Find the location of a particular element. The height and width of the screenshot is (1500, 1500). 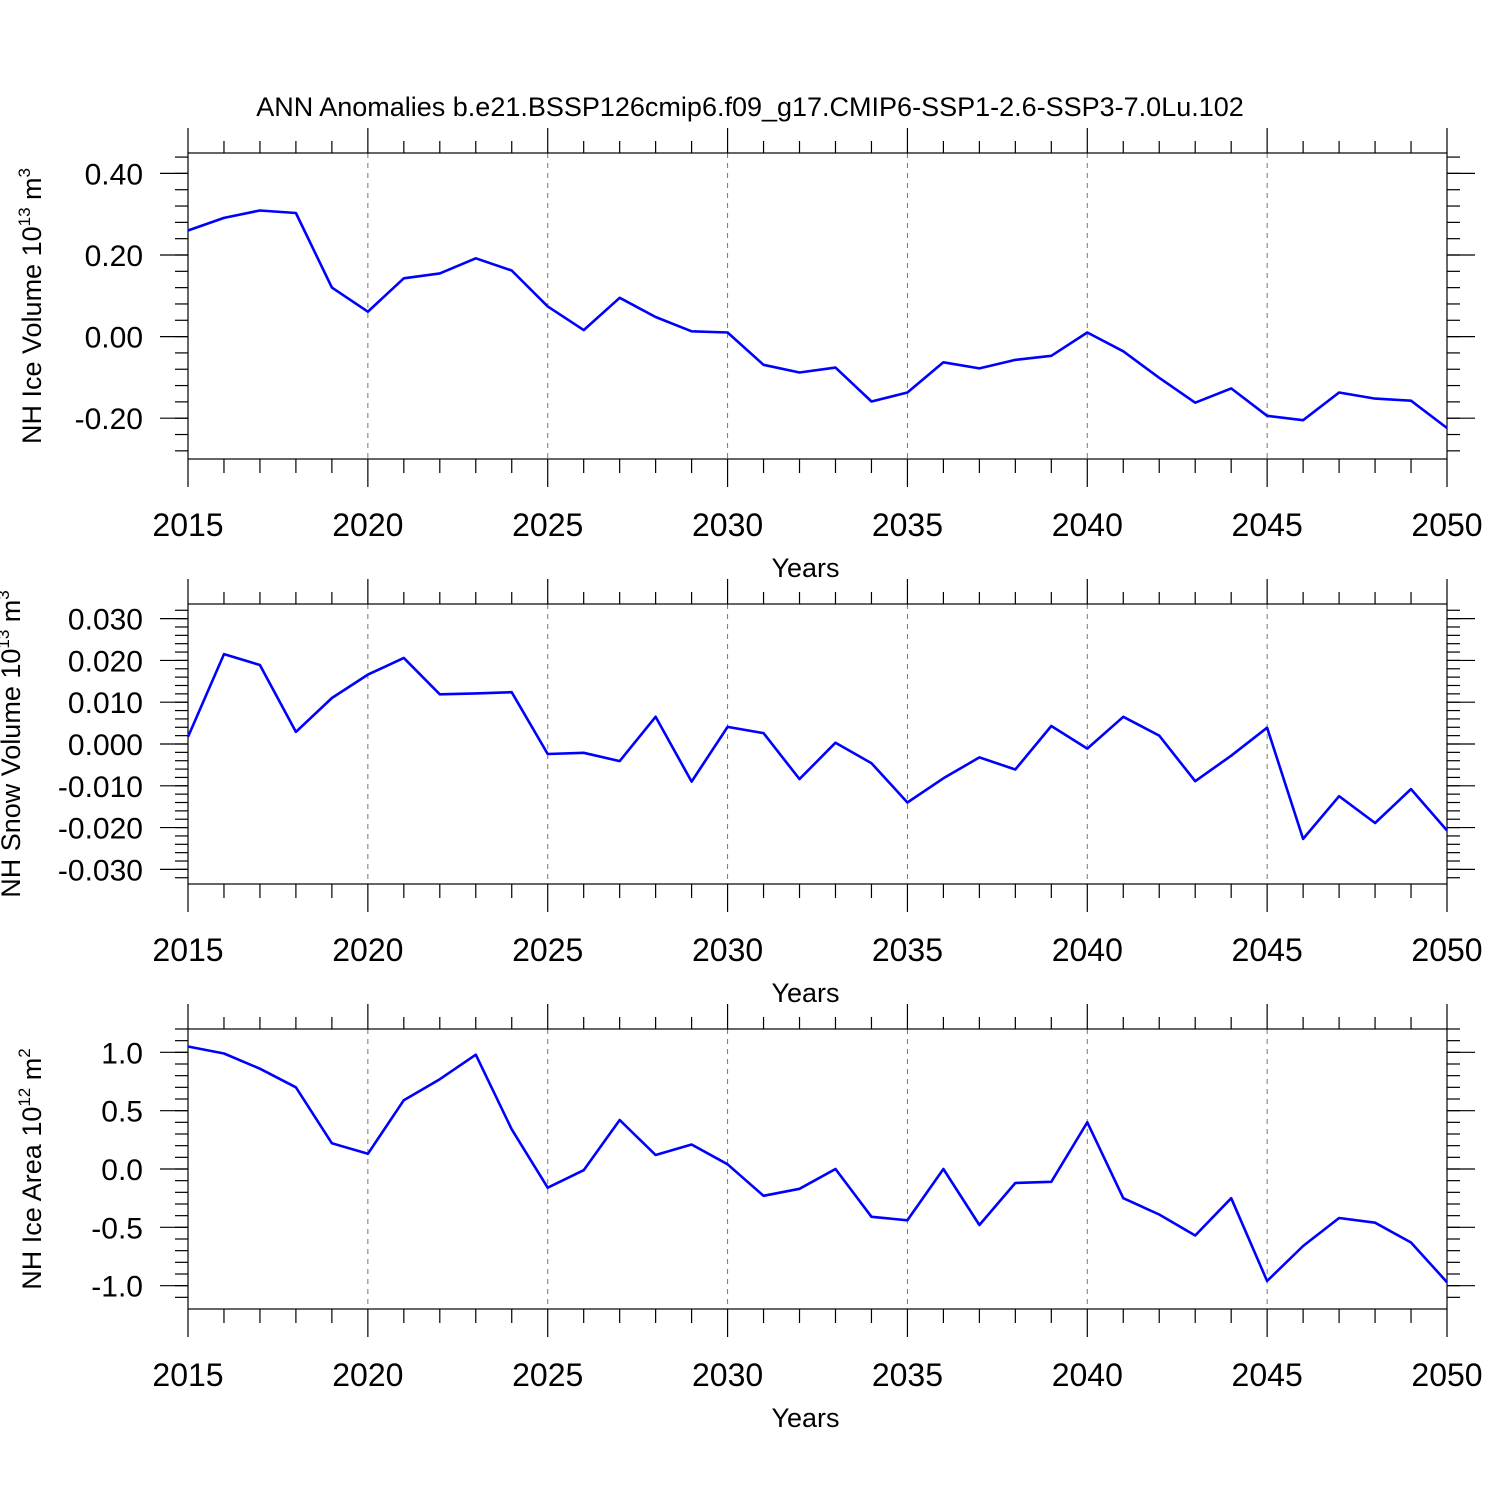

y-axis-title: NH Ice Area 1012 m2 is located at coordinates (31, 1168).